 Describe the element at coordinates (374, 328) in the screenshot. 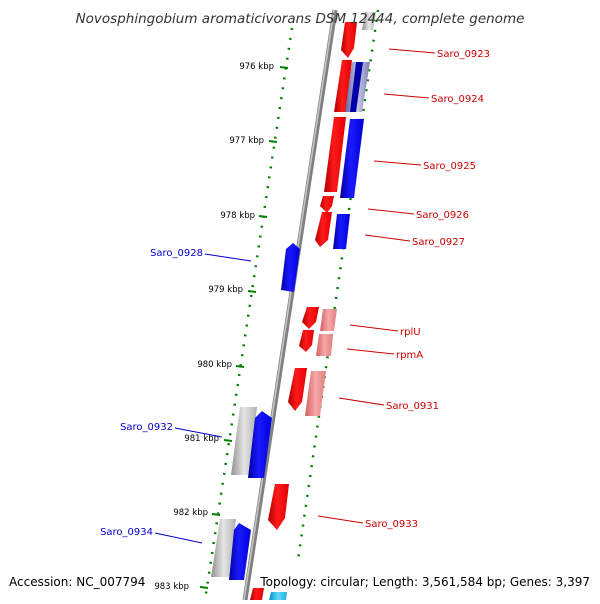

I see `connector-rplu` at that location.